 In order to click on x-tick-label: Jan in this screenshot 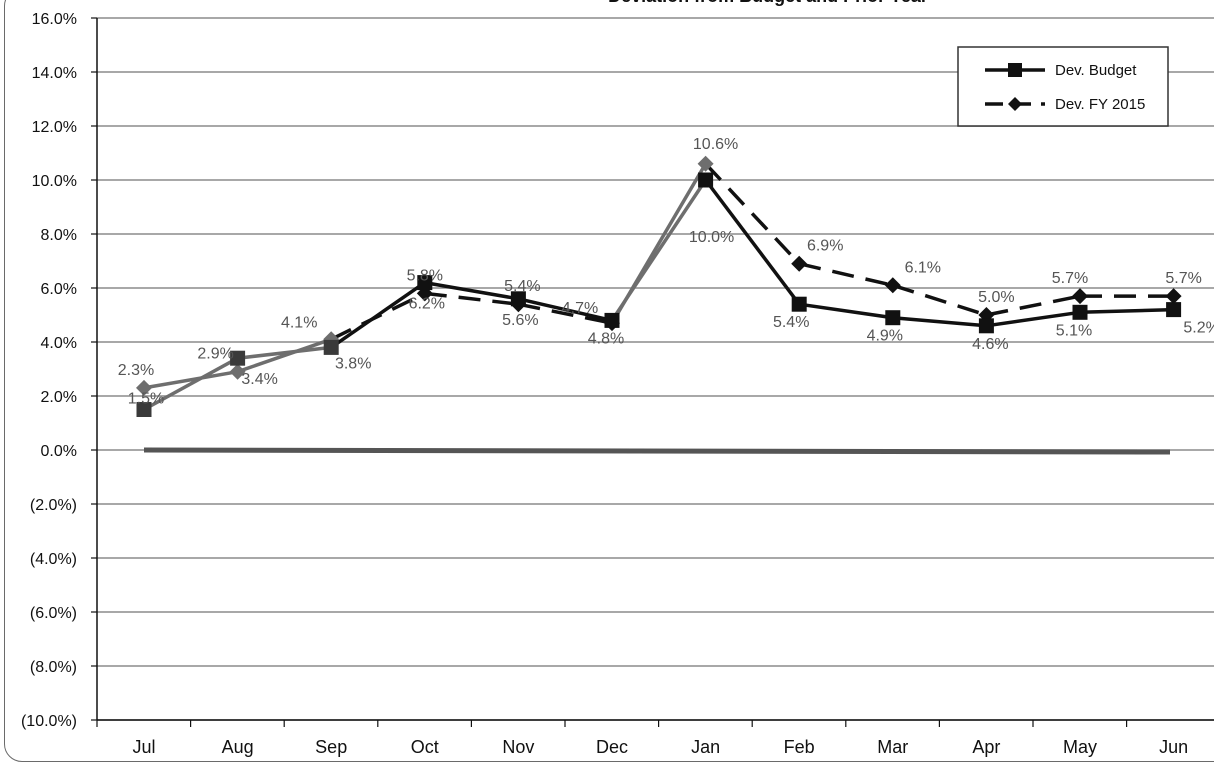, I will do `click(705, 747)`.